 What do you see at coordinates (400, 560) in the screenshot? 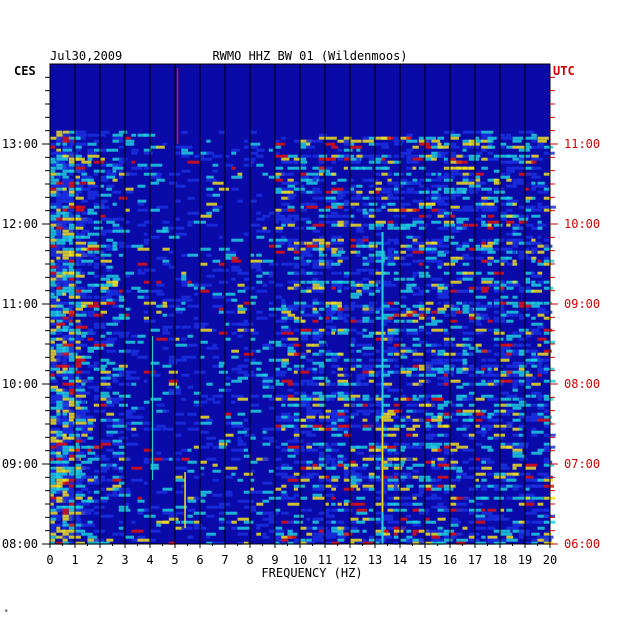
I see `x-tick-label: 14` at bounding box center [400, 560].